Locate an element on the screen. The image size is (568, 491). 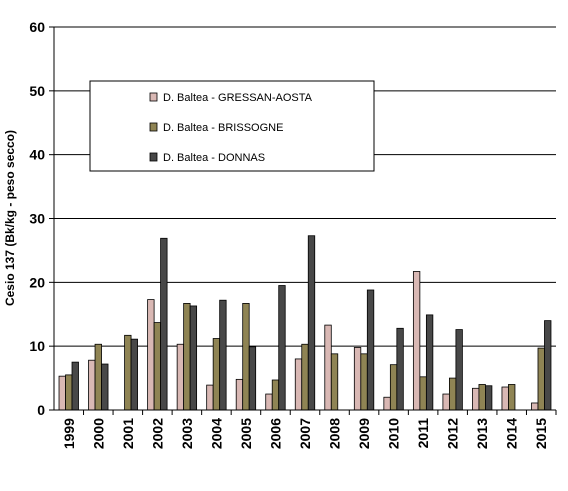
x-tick-label: 2003 is located at coordinates (187, 433).